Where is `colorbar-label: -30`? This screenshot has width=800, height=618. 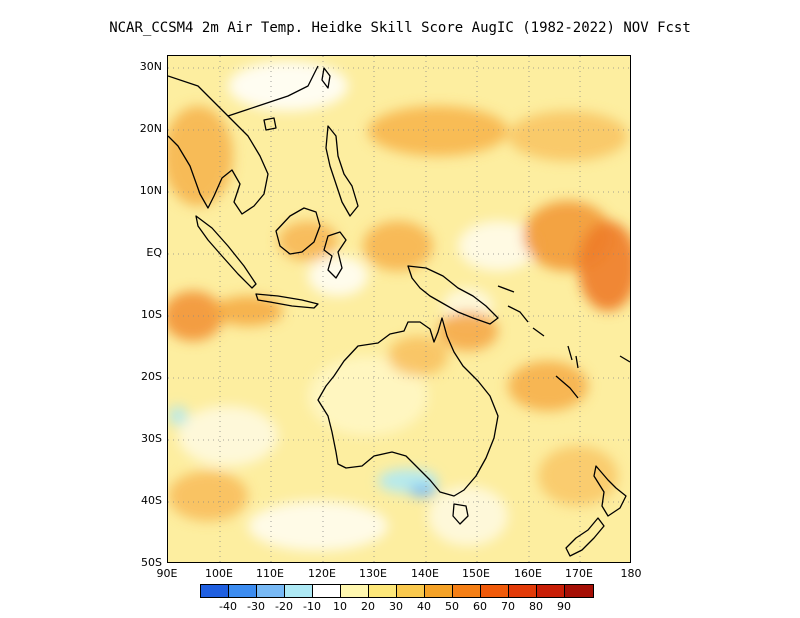 colorbar-label: -30 is located at coordinates (256, 606).